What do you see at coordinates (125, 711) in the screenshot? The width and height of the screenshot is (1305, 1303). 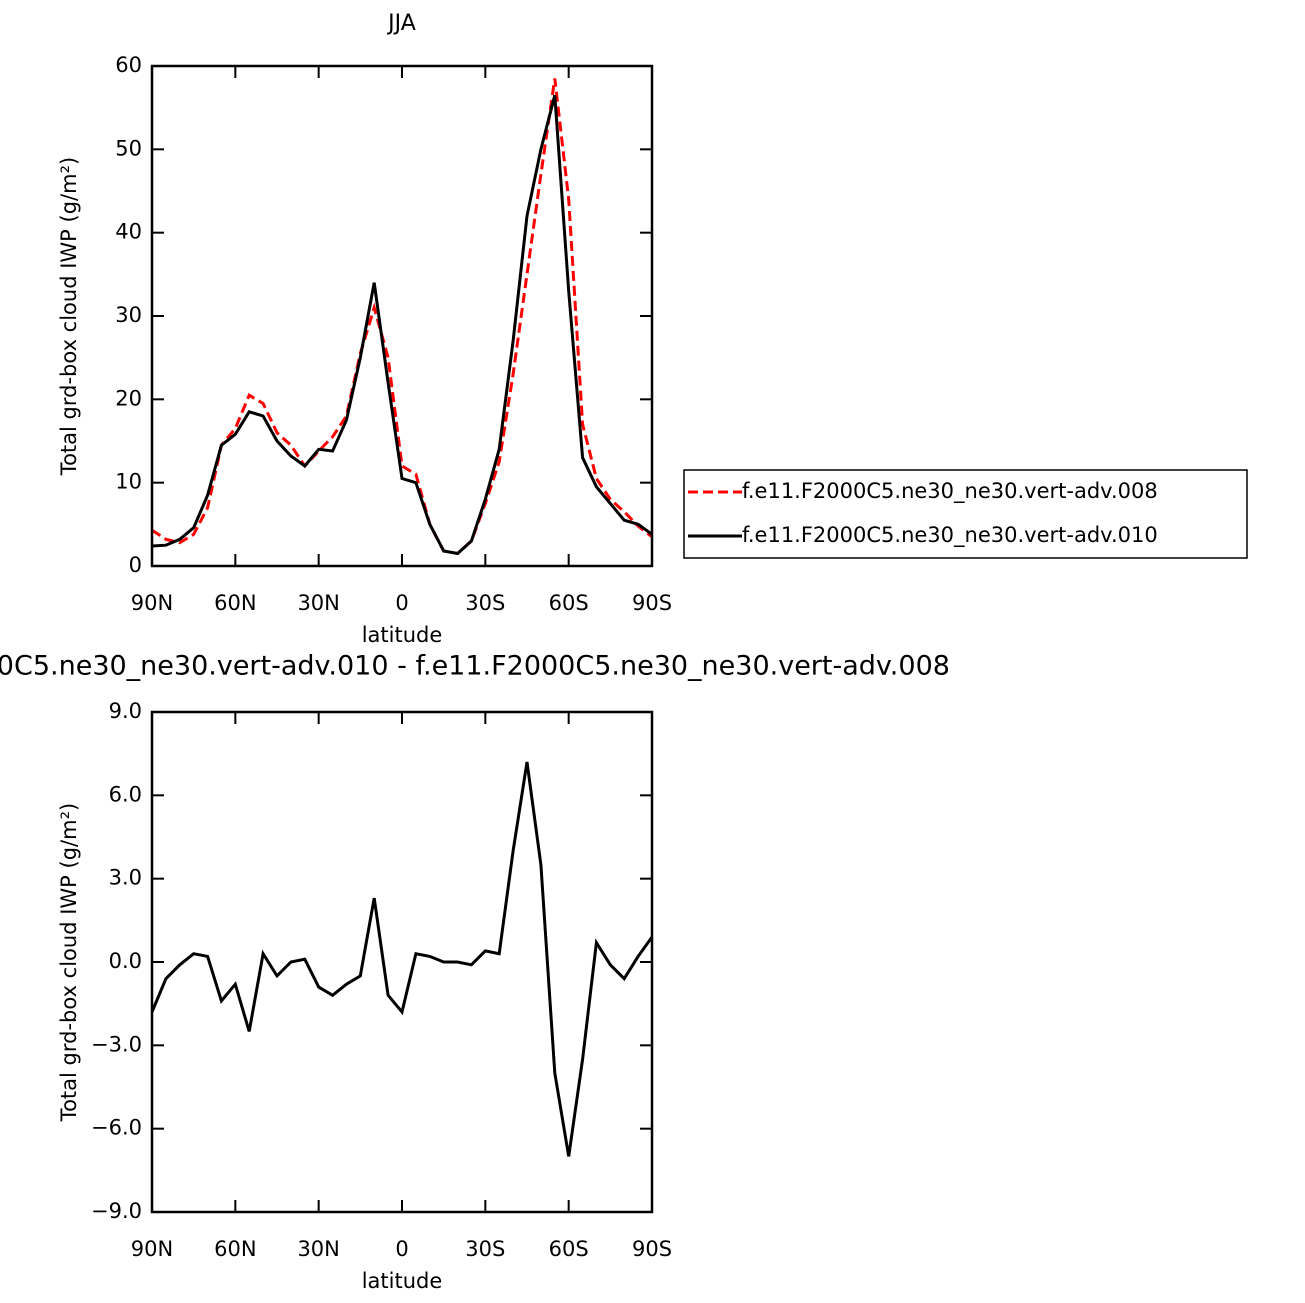 I see `y-tick-label: 9.0` at bounding box center [125, 711].